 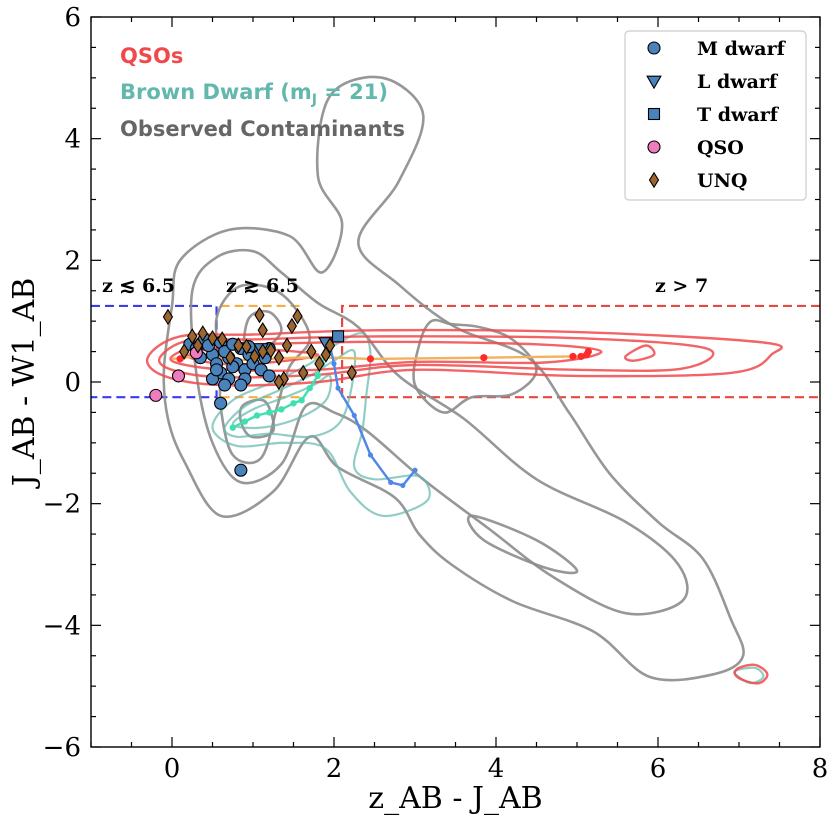 What do you see at coordinates (72, 18) in the screenshot?
I see `y-tick-label: 6` at bounding box center [72, 18].